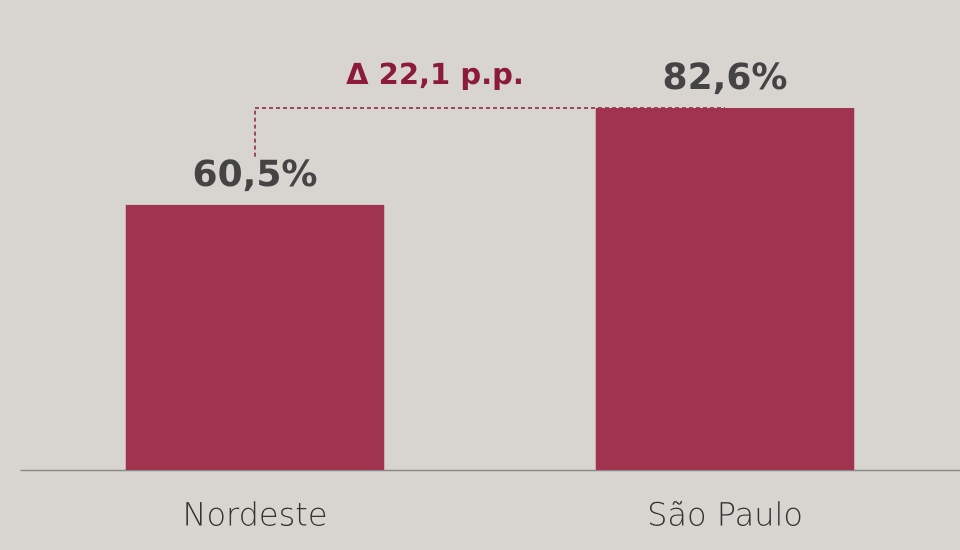 Image resolution: width=960 pixels, height=550 pixels. I want to click on x-tick-label: Nordeste, so click(255, 515).